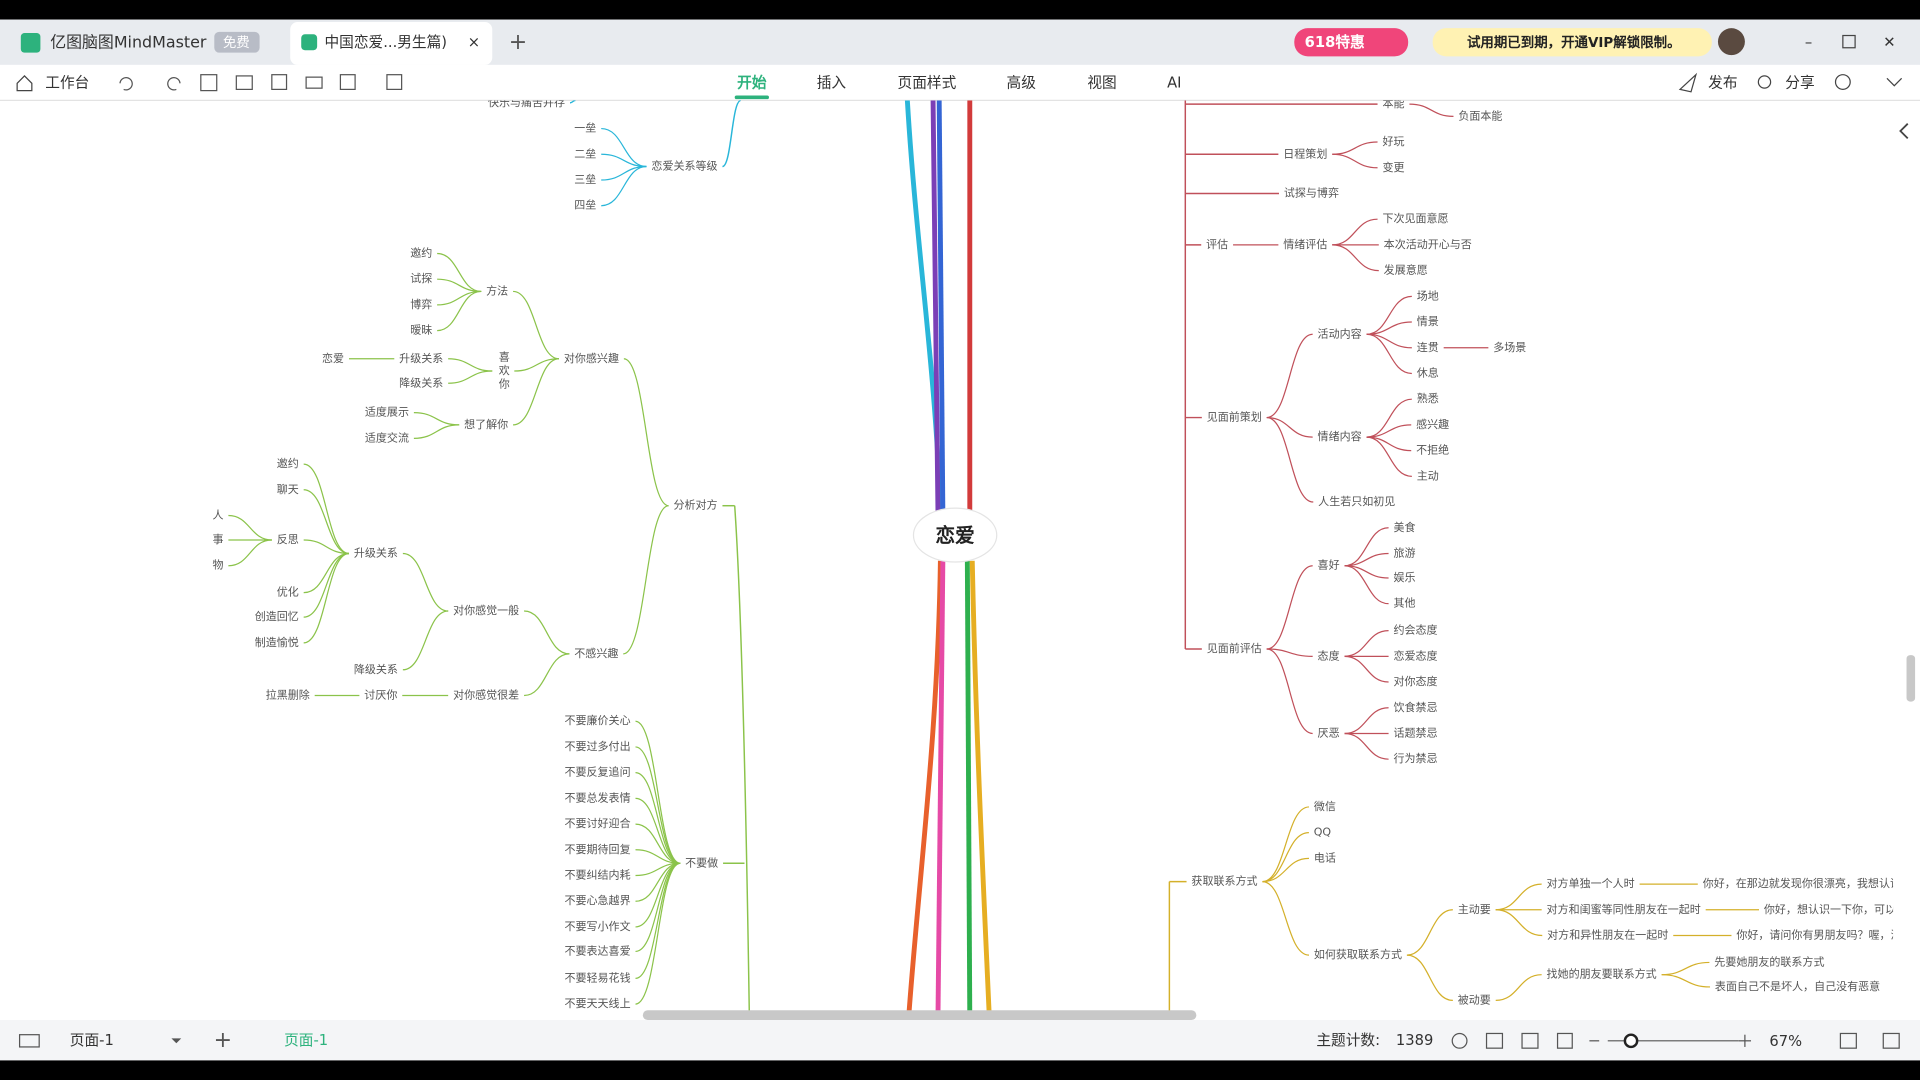 This screenshot has height=1080, width=1920. What do you see at coordinates (176, 1041) in the screenshot?
I see `page-dropdown` at bounding box center [176, 1041].